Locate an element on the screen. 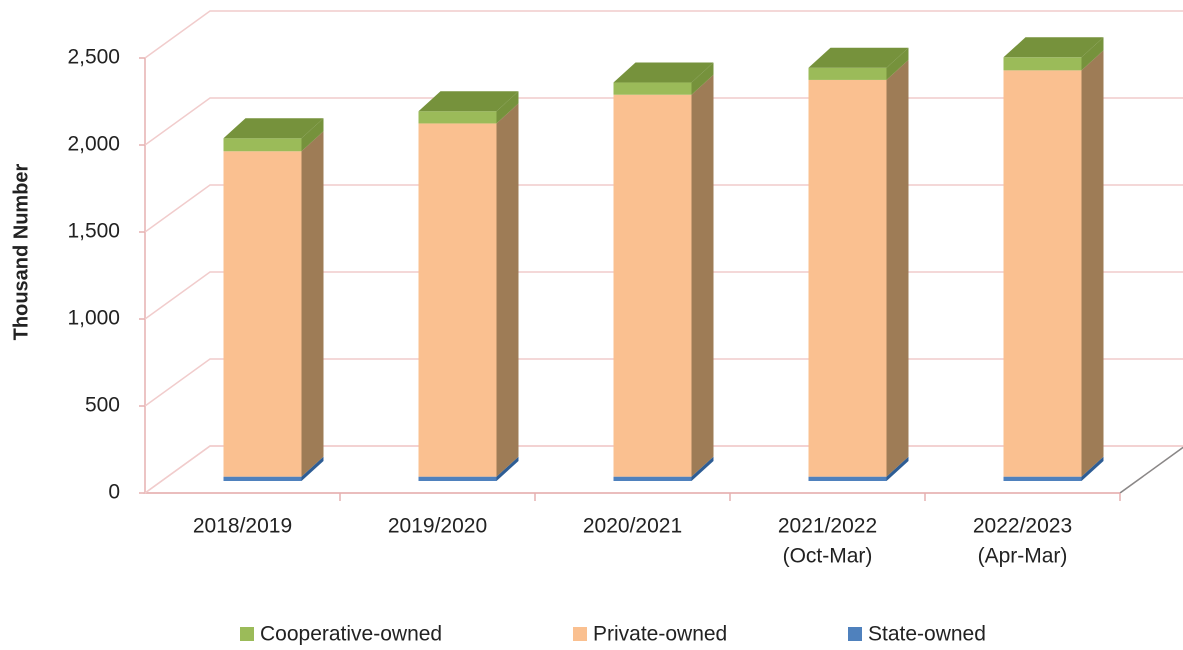  grid-line is located at coordinates (663, 34).